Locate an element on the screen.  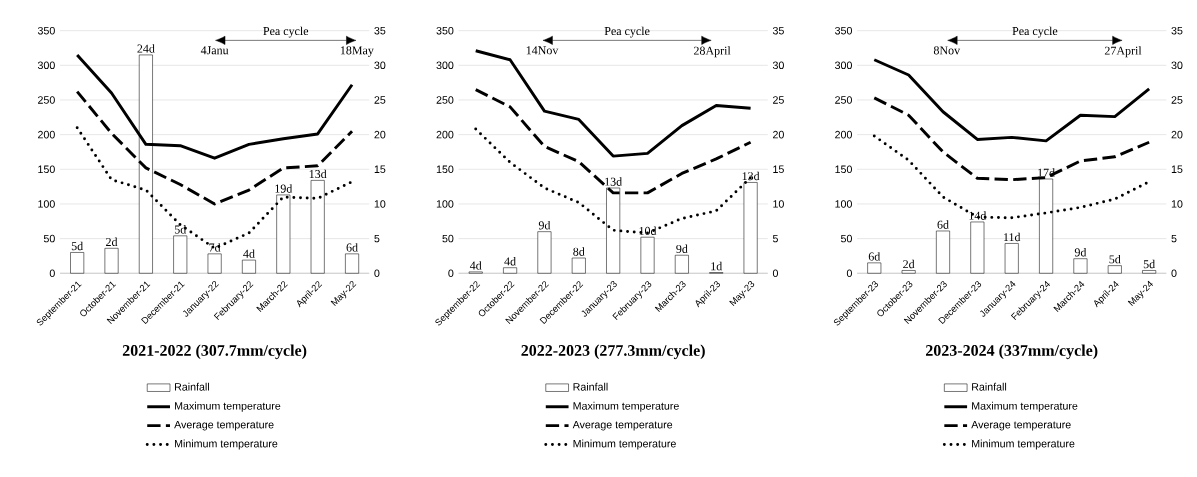
annotation: 27April is located at coordinates (1123, 52).